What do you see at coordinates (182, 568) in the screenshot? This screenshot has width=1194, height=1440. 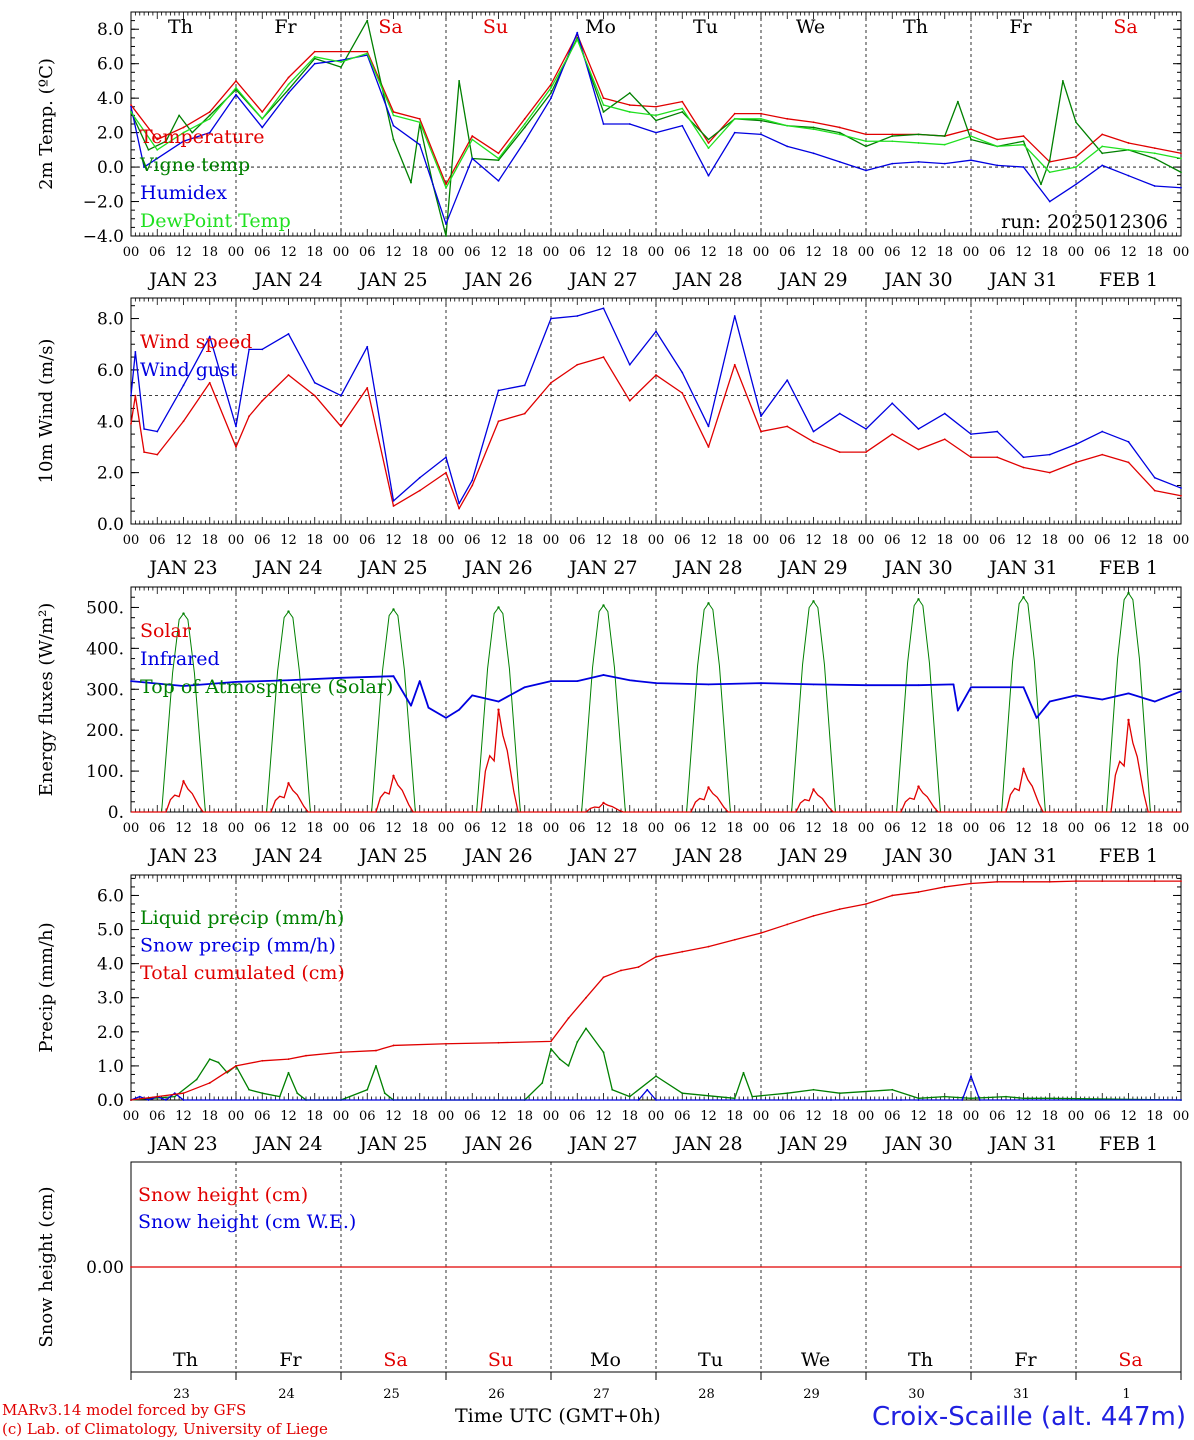 I see `date-label: JAN 23` at bounding box center [182, 568].